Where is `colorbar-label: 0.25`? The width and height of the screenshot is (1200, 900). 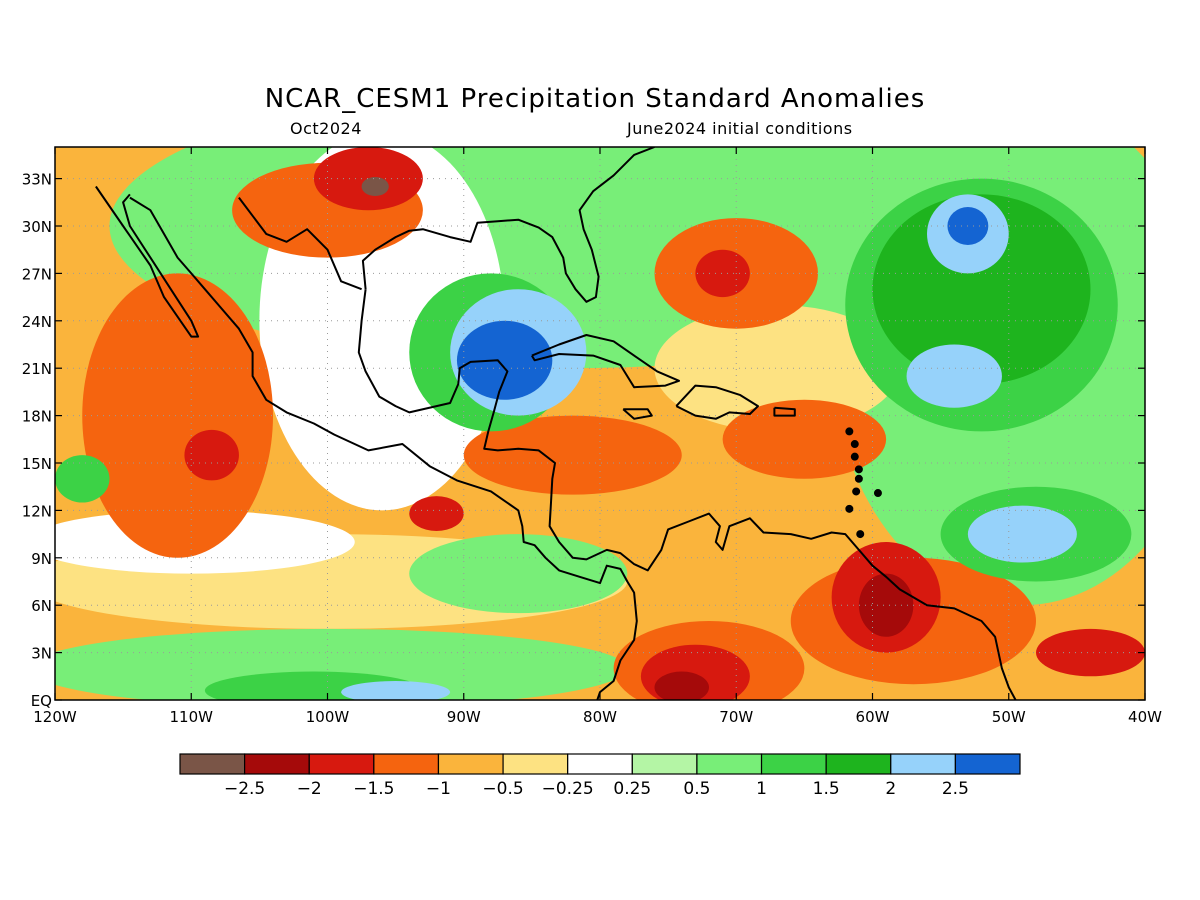 colorbar-label: 0.25 is located at coordinates (632, 789).